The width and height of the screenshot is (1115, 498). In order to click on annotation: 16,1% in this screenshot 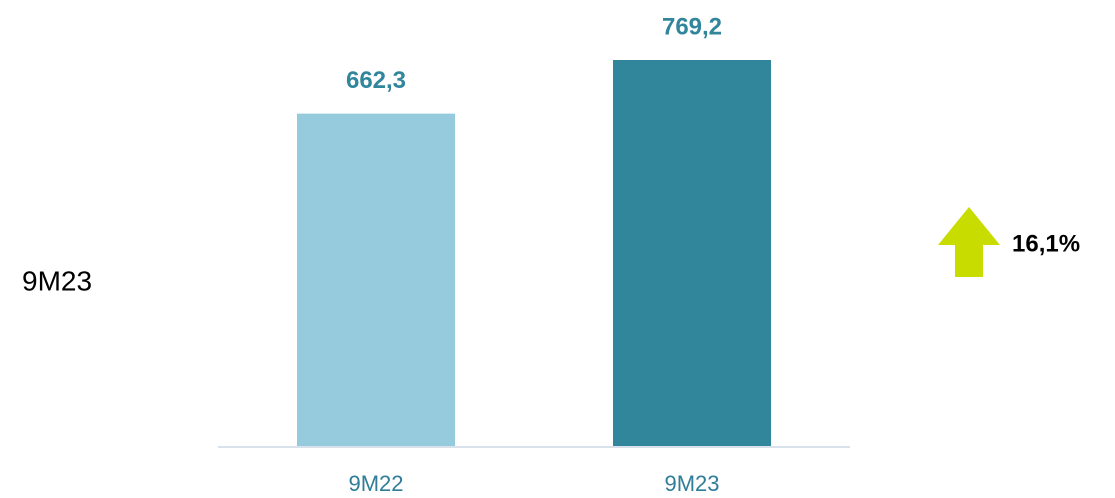, I will do `click(1046, 243)`.